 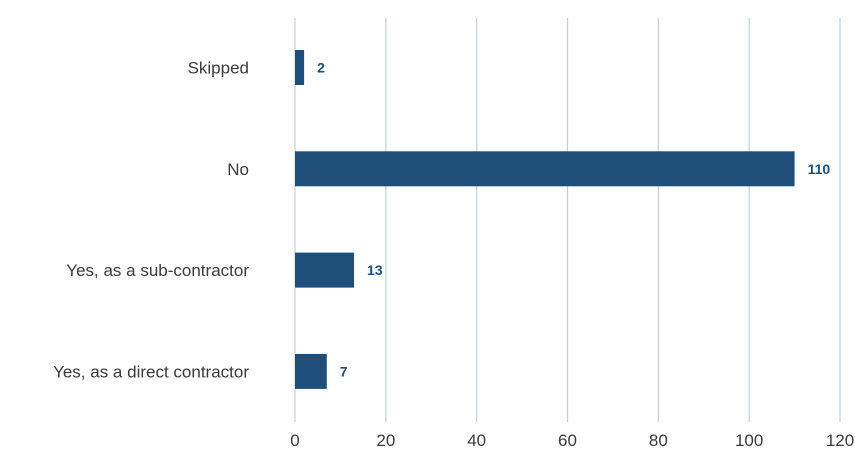 What do you see at coordinates (375, 270) in the screenshot?
I see `value-label-2: 13` at bounding box center [375, 270].